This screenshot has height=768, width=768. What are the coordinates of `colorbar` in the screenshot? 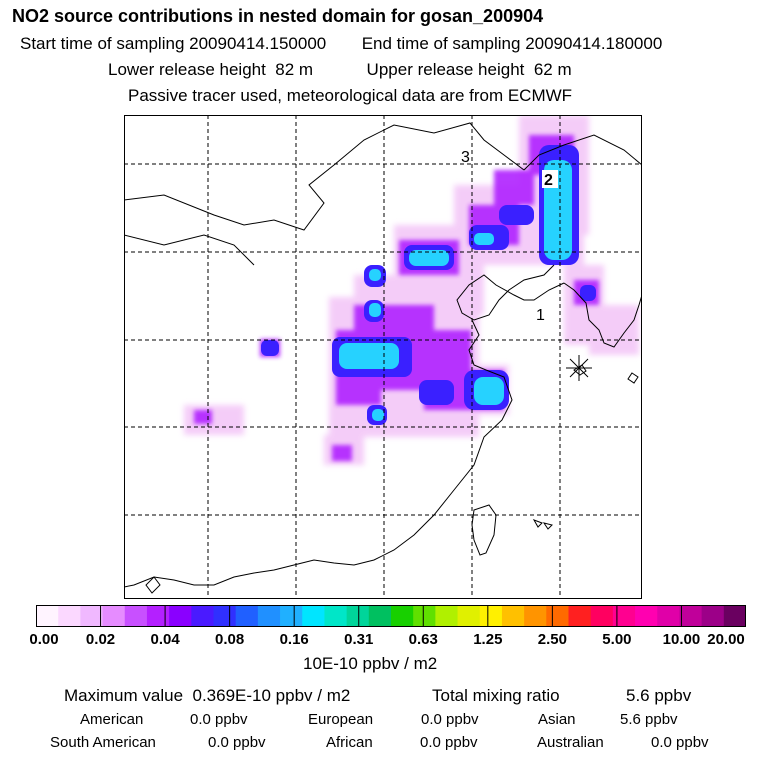 It's located at (391, 616).